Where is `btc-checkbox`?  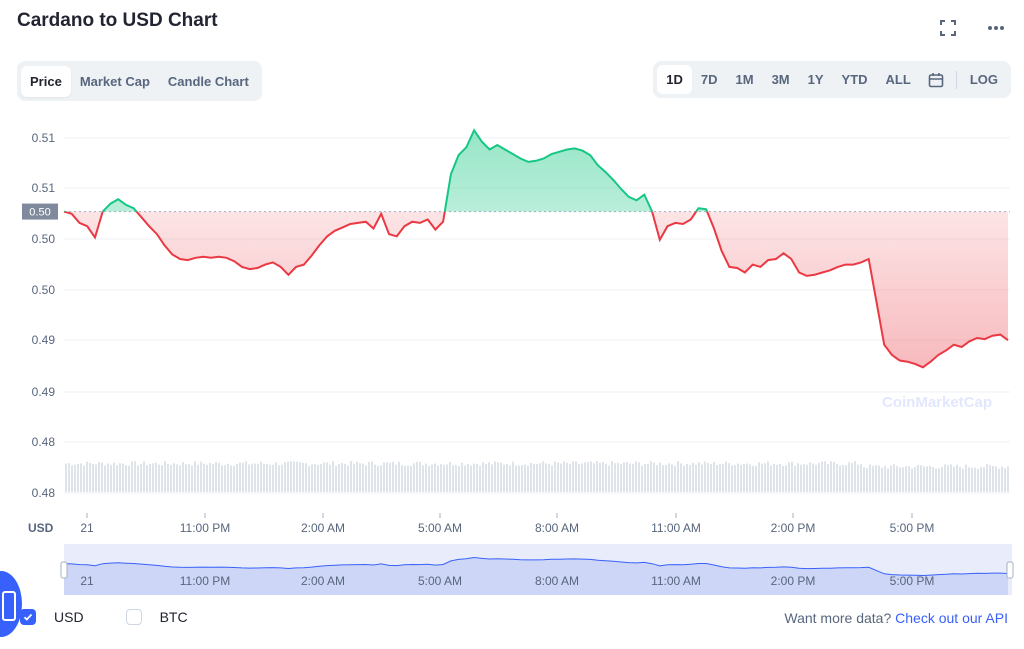 btc-checkbox is located at coordinates (133, 617).